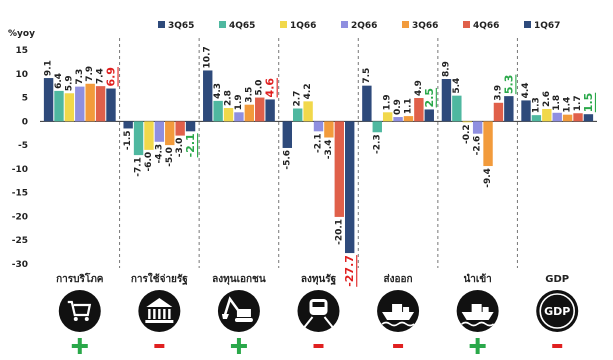 The image size is (613, 360). I want to click on legend-swatch-4Q65, so click(222, 24).